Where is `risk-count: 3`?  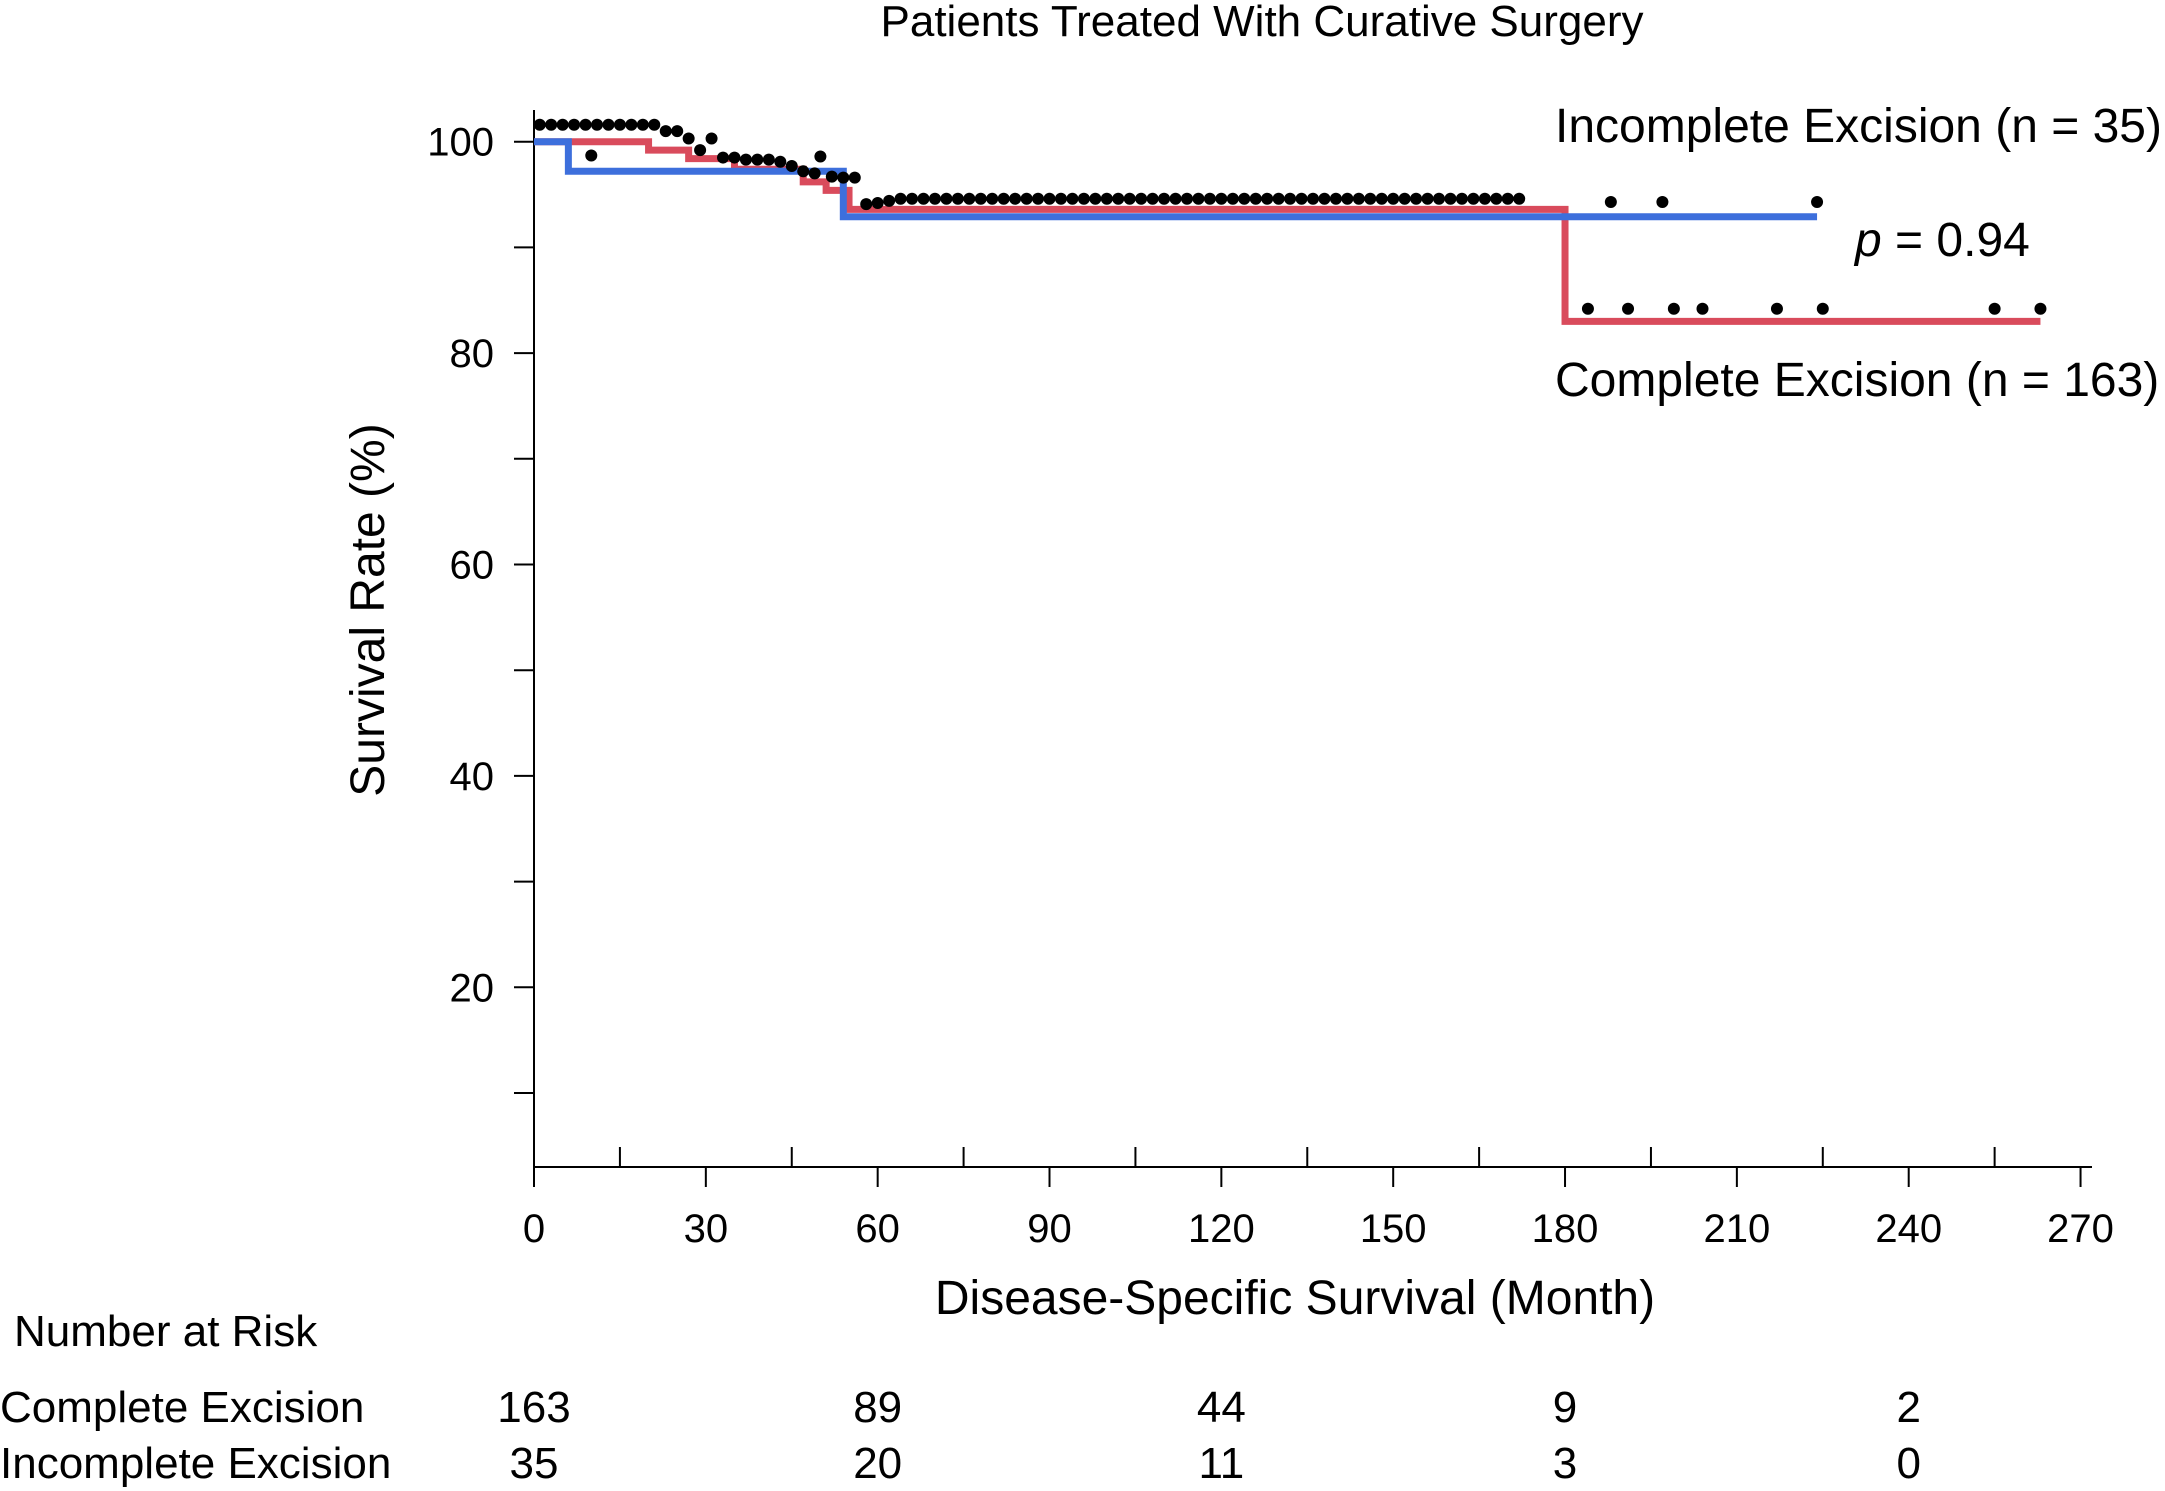
risk-count: 3 is located at coordinates (1565, 1463).